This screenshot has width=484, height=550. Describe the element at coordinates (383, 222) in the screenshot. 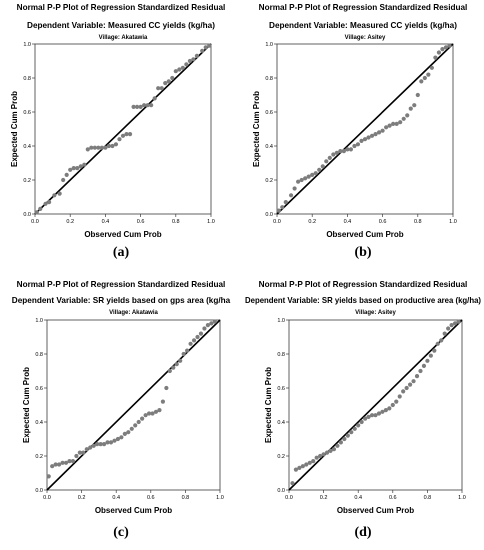

I see `x-tick-label: 0.6` at that location.